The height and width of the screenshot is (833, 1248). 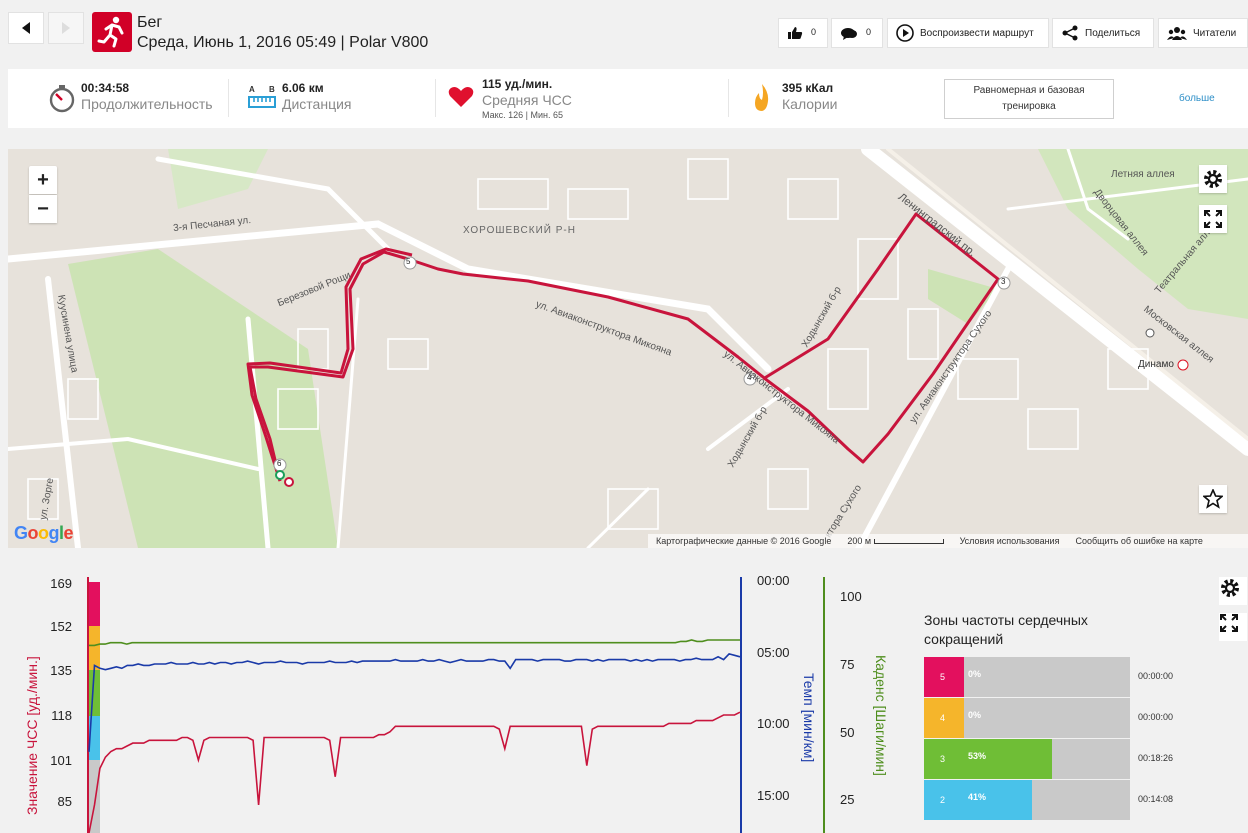 What do you see at coordinates (61, 583) in the screenshot?
I see `hr-tick: 169` at bounding box center [61, 583].